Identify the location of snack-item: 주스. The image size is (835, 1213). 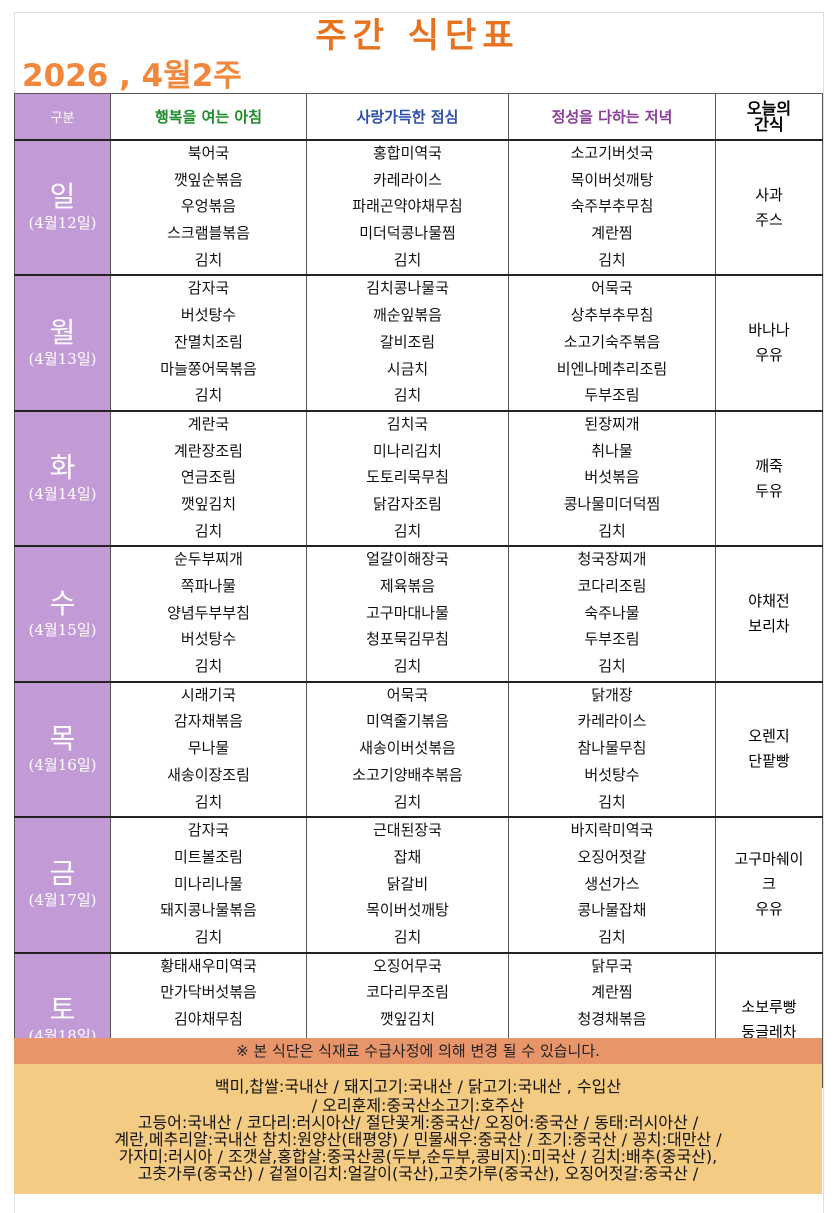
(769, 219).